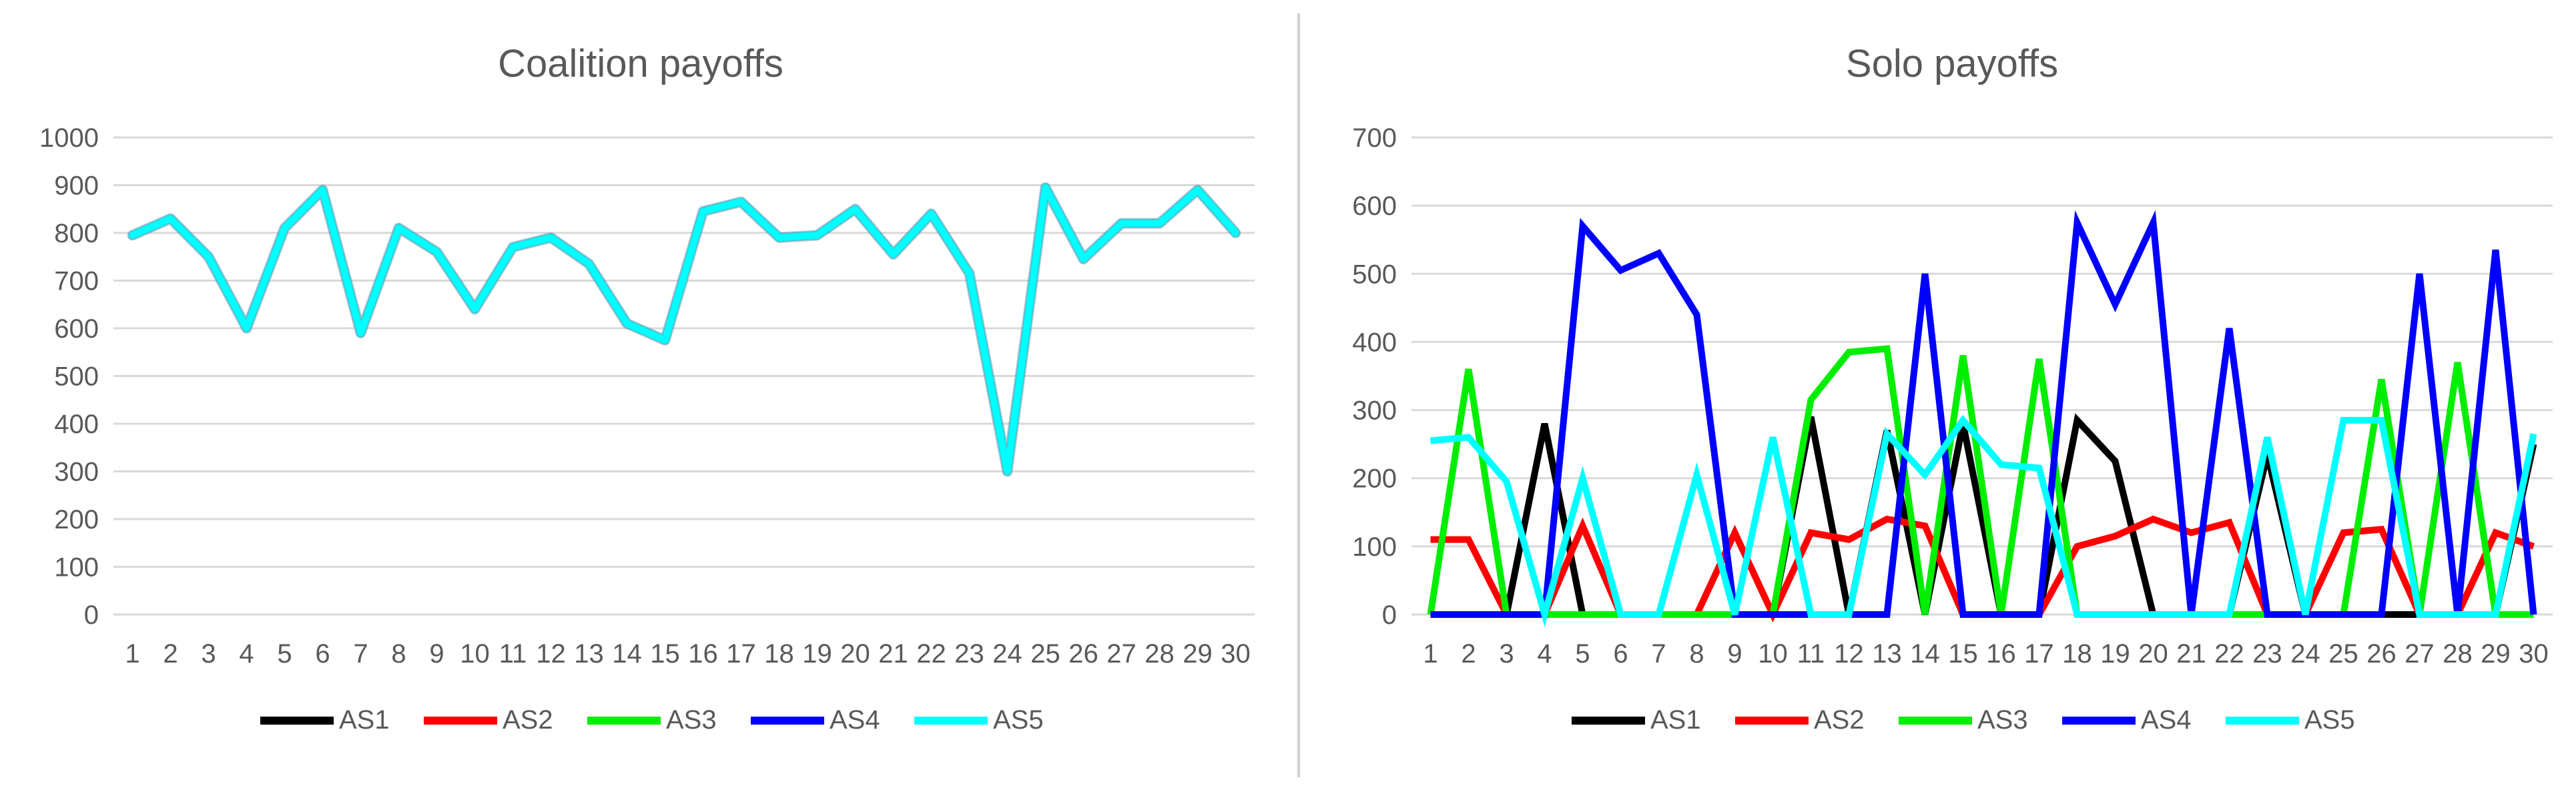  Describe the element at coordinates (2305, 654) in the screenshot. I see `x-tick-label: 24` at that location.